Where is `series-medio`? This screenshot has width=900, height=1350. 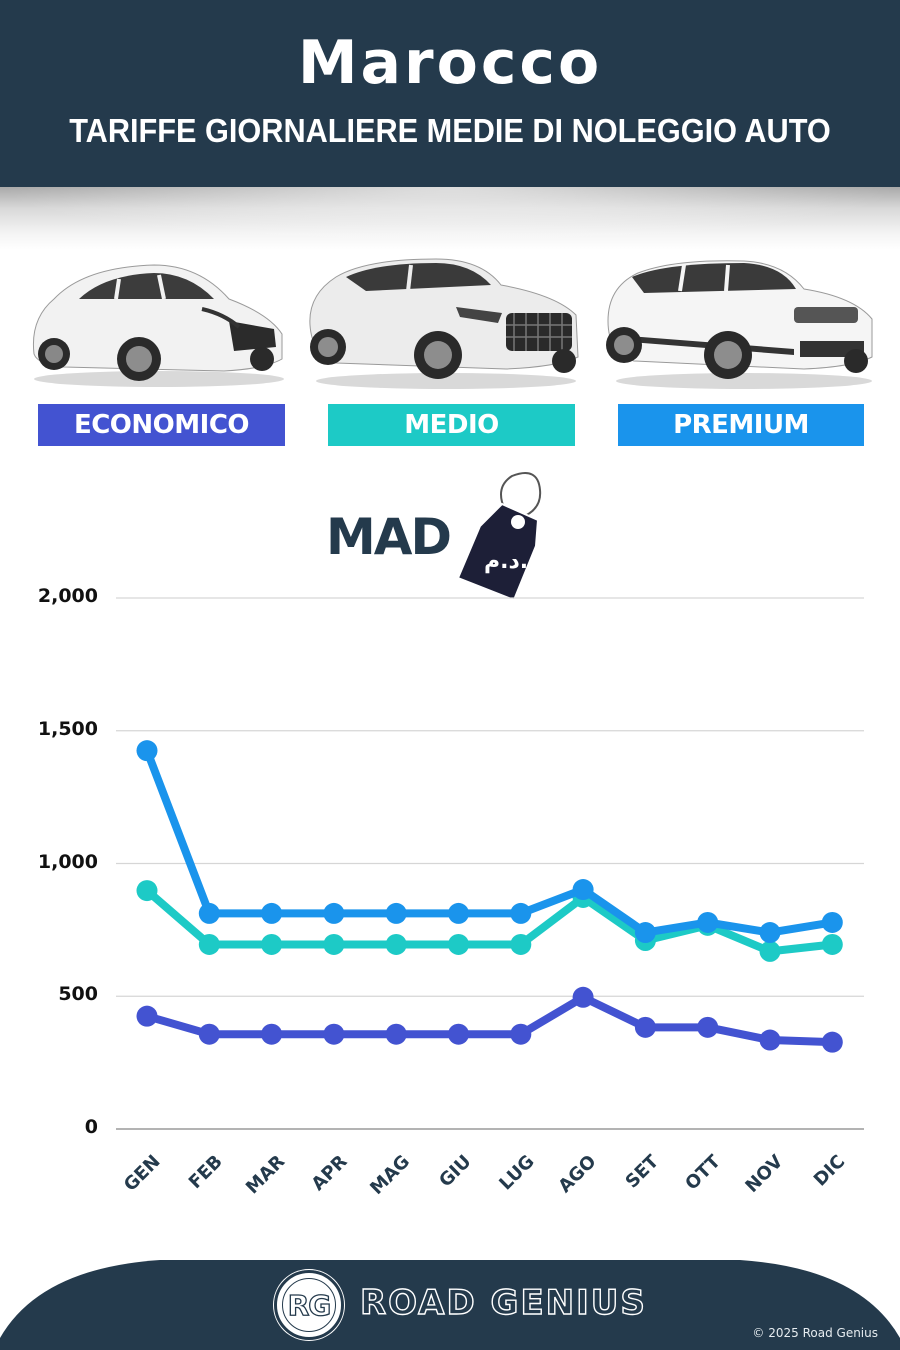 series-medio is located at coordinates (489, 921).